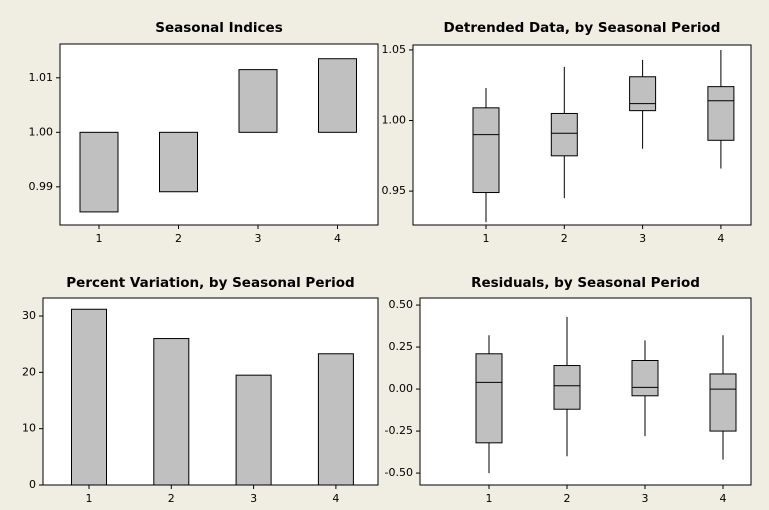 This screenshot has width=769, height=510. I want to click on chart-title: Percent Variation, by Seasonal Period, so click(210, 283).